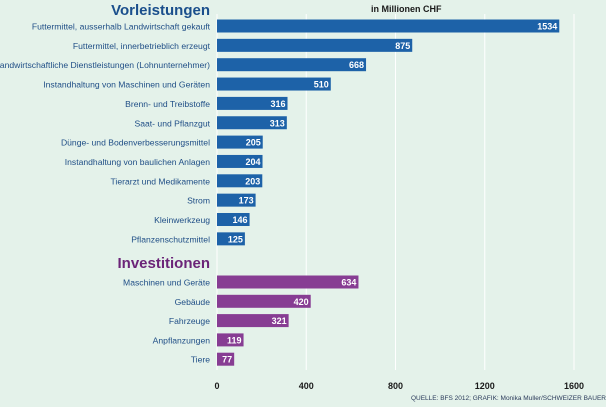 Image resolution: width=606 pixels, height=407 pixels. Describe the element at coordinates (216, 386) in the screenshot. I see `x-tick-label: 0` at that location.